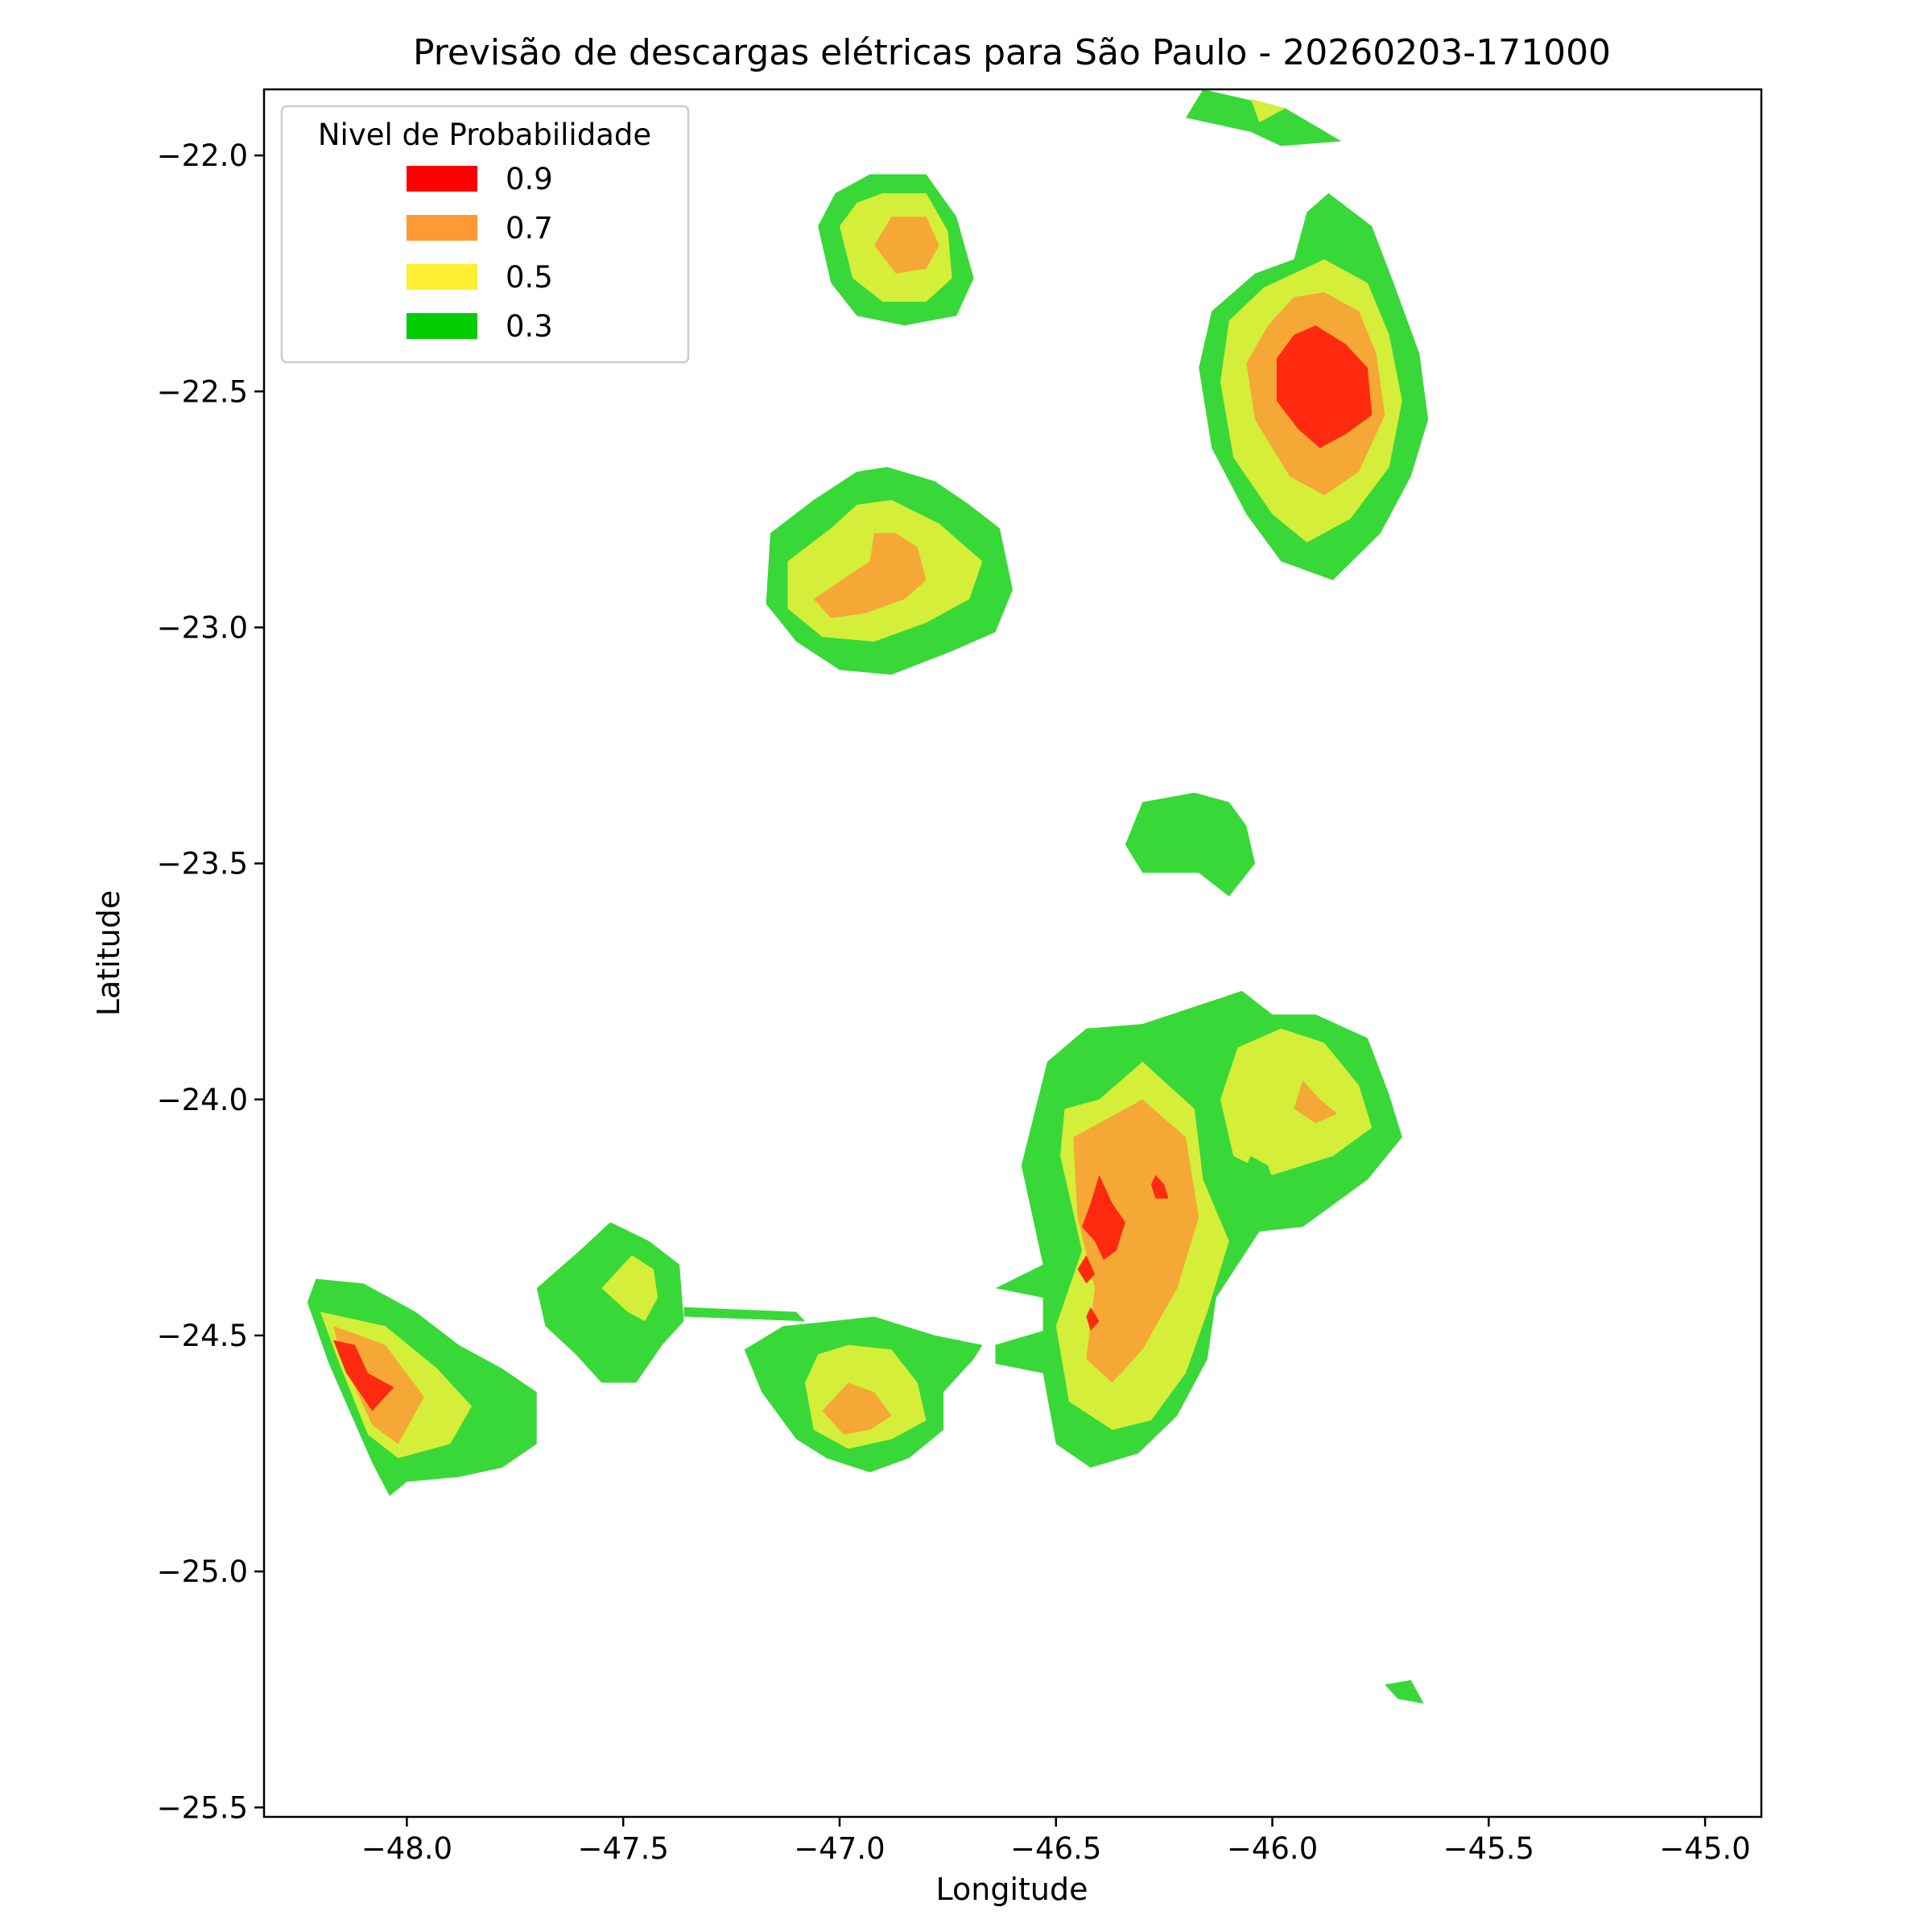  What do you see at coordinates (529, 326) in the screenshot?
I see `legend-label-03: 0.3` at bounding box center [529, 326].